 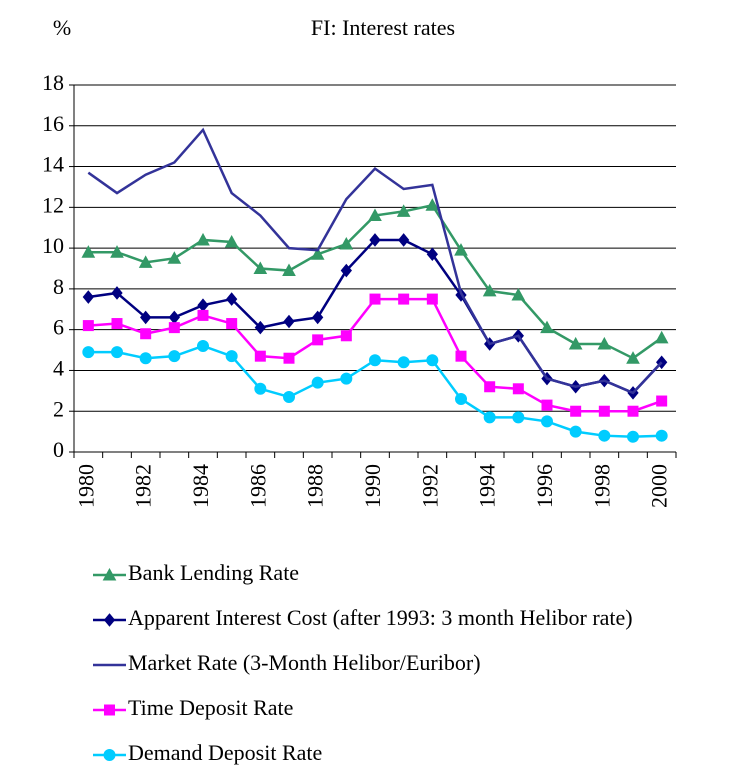 What do you see at coordinates (429, 486) in the screenshot?
I see `x-tick-label: 1992` at bounding box center [429, 486].